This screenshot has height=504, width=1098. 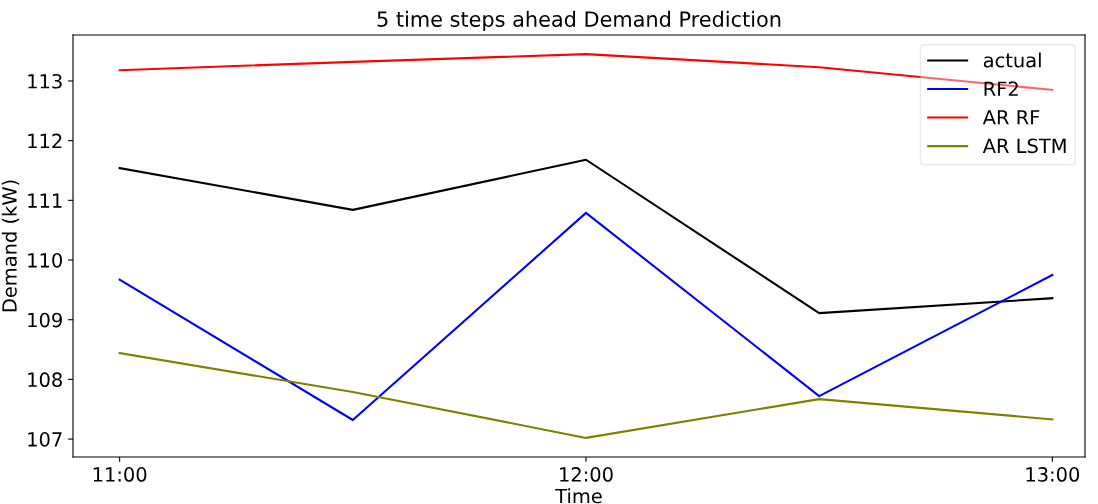 What do you see at coordinates (10, 246) in the screenshot?
I see `y-axis-title: Demand (kW)` at bounding box center [10, 246].